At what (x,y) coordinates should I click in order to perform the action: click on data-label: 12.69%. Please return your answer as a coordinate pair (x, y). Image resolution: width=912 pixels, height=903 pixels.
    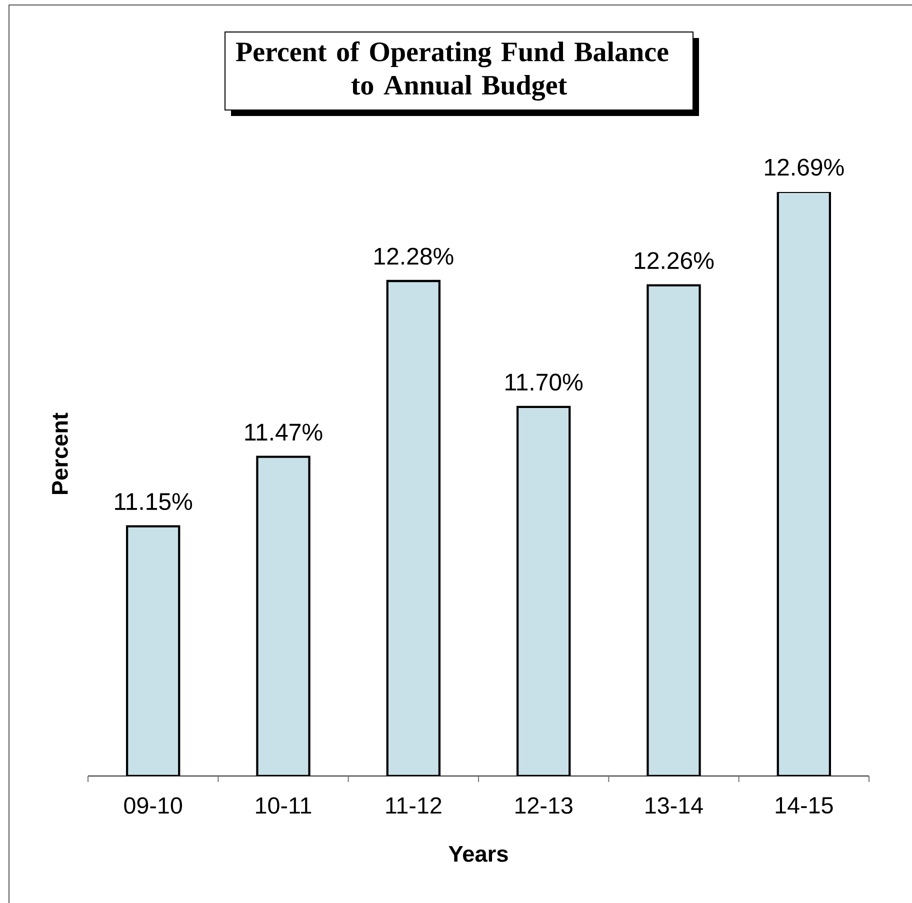
    Looking at the image, I should click on (804, 167).